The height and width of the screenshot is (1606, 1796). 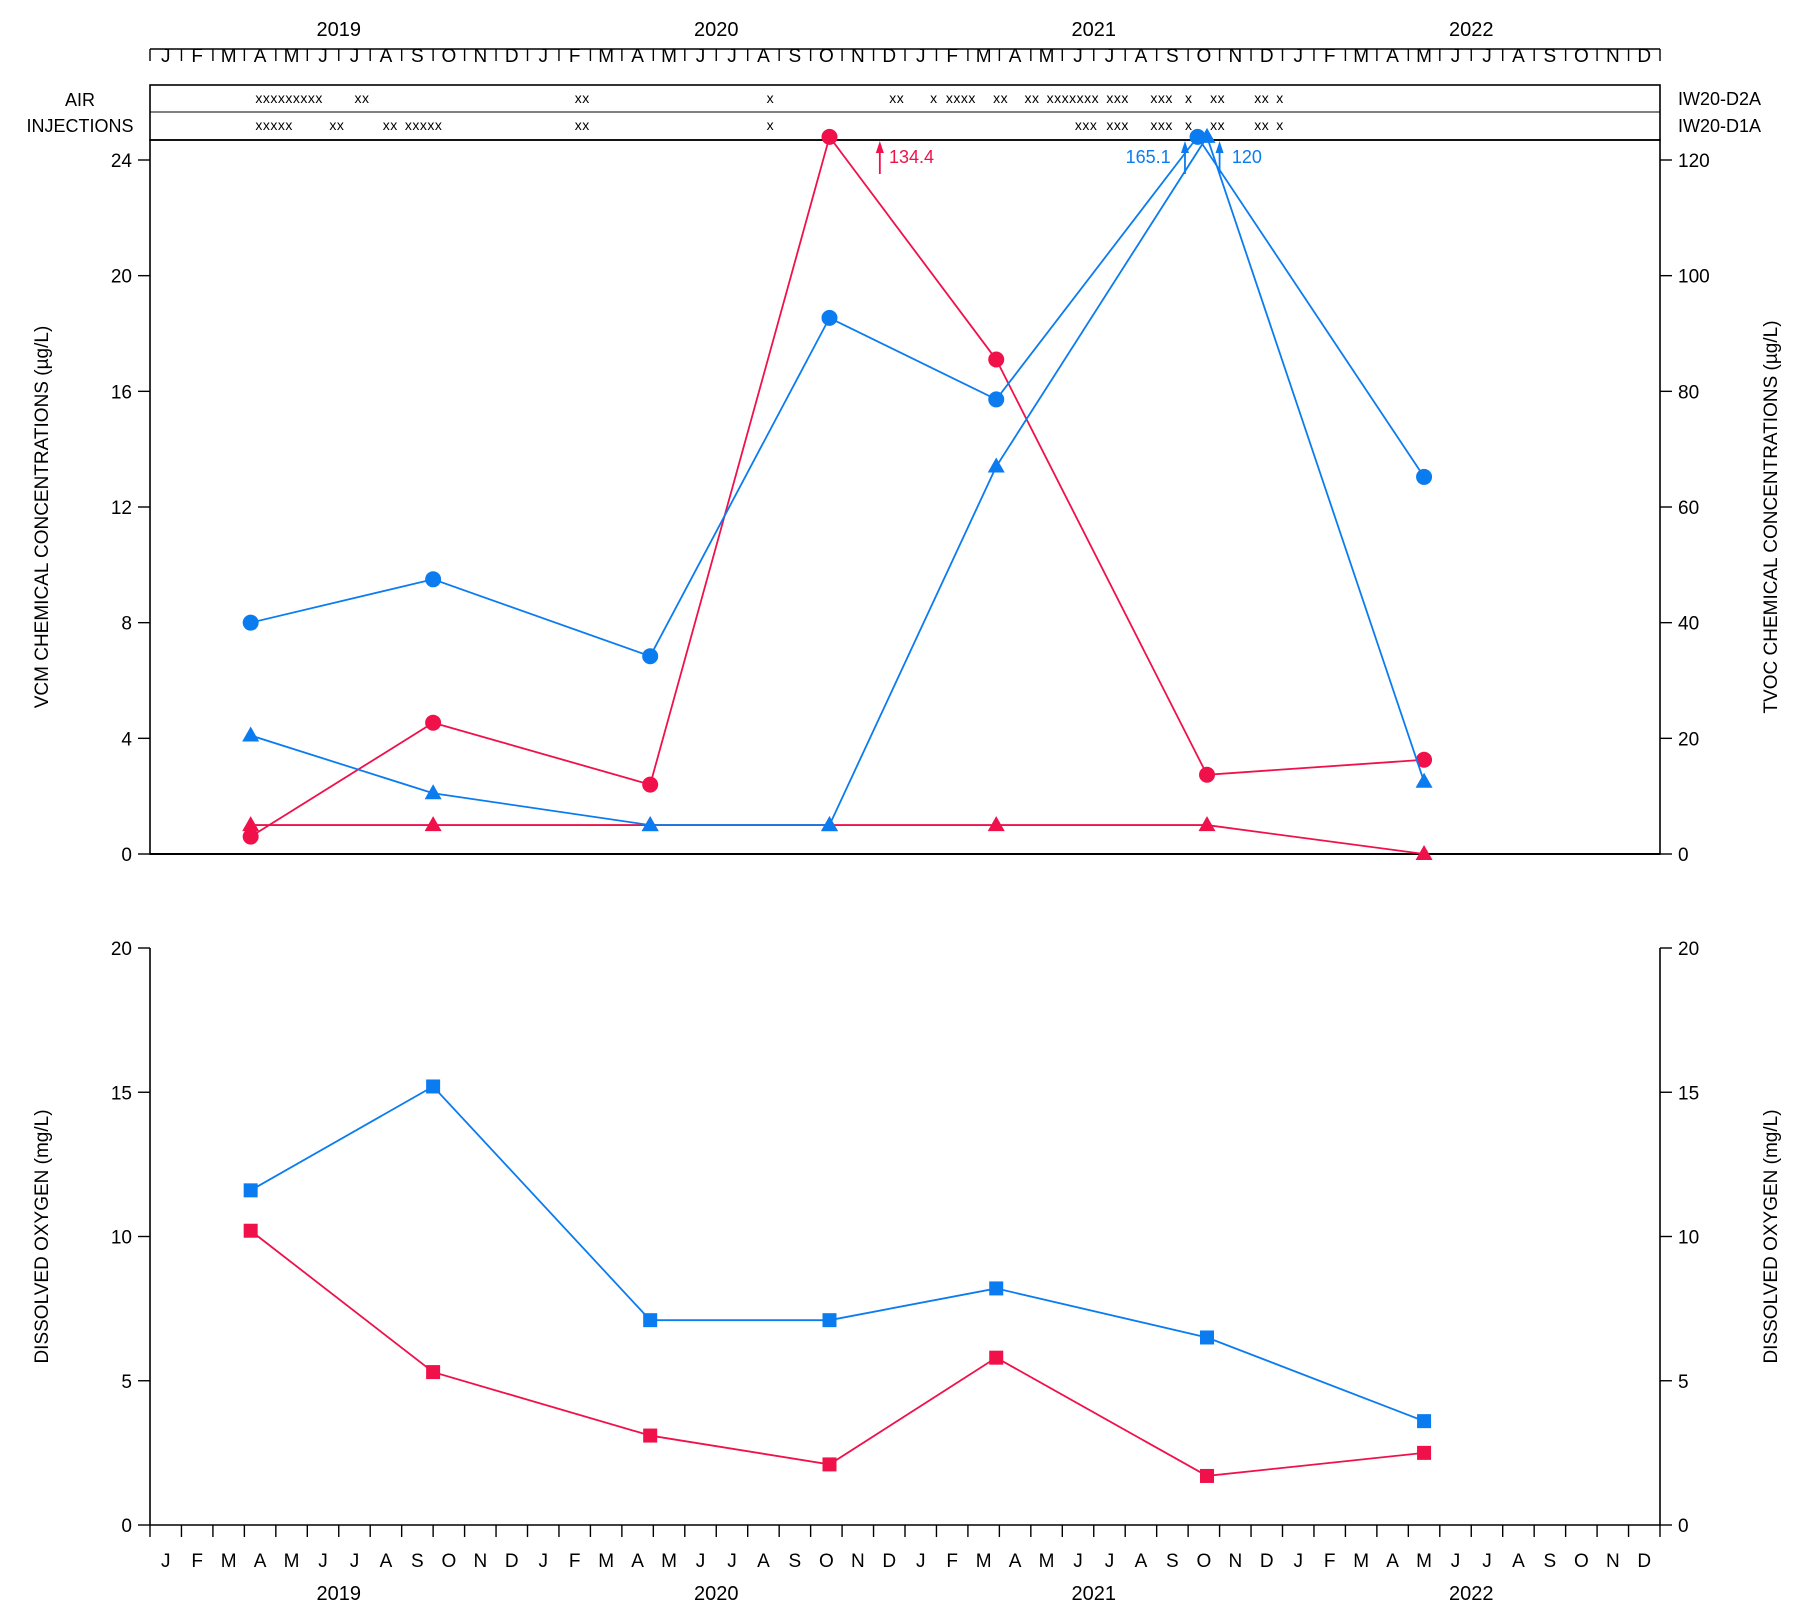 I want to click on tvoc-axis-title: TVOC CHEMICAL CONCENTRATIONS (µg/L), so click(x=1771, y=516).